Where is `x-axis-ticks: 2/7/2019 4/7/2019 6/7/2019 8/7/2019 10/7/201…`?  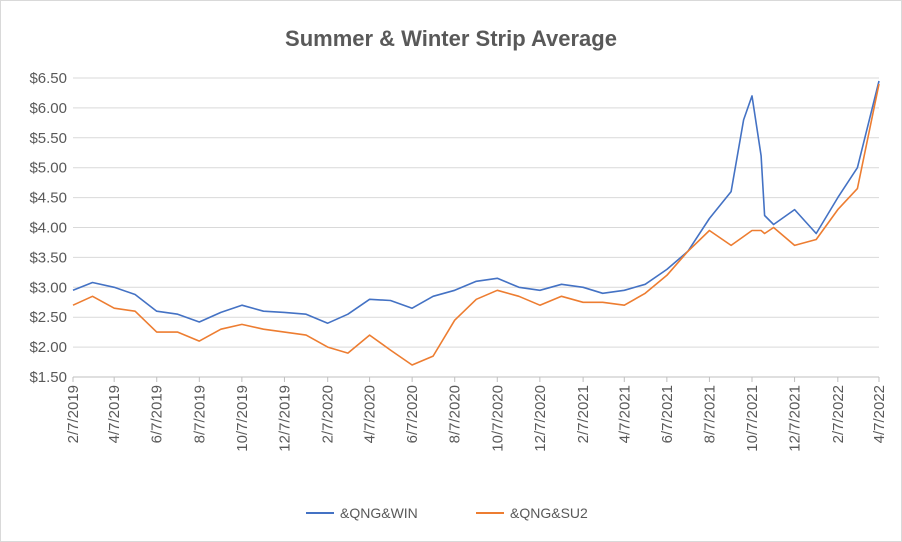
x-axis-ticks: 2/7/2019 4/7/2019 6/7/2019 8/7/2019 10/7/201… is located at coordinates (476, 414).